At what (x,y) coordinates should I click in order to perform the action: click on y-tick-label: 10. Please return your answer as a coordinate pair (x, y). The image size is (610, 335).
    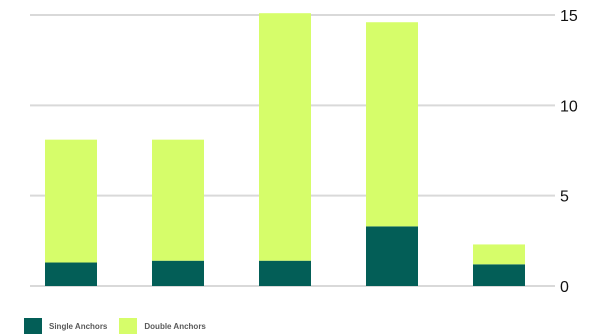
    Looking at the image, I should click on (569, 106).